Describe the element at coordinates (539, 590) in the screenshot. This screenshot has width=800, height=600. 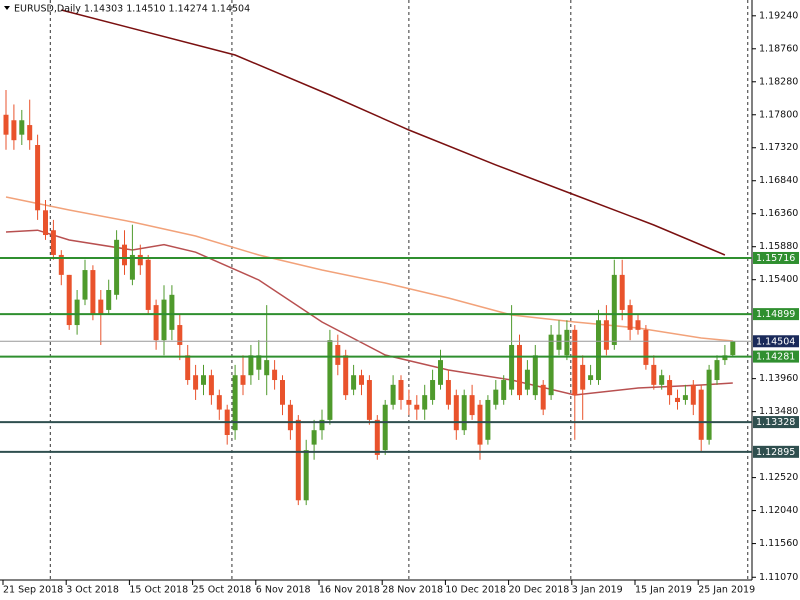
I see `x-tick-label: 20 Dec 2018` at that location.